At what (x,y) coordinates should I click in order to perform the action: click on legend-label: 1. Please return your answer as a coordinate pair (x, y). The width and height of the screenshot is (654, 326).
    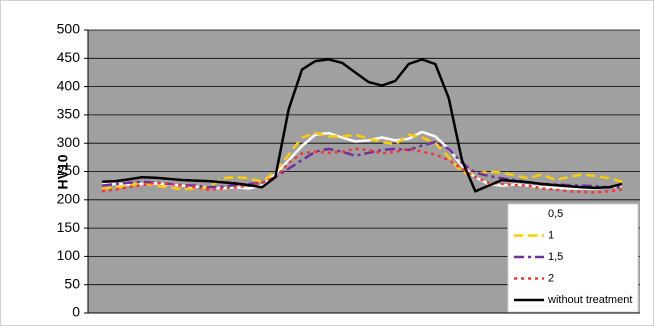
    Looking at the image, I should click on (551, 235).